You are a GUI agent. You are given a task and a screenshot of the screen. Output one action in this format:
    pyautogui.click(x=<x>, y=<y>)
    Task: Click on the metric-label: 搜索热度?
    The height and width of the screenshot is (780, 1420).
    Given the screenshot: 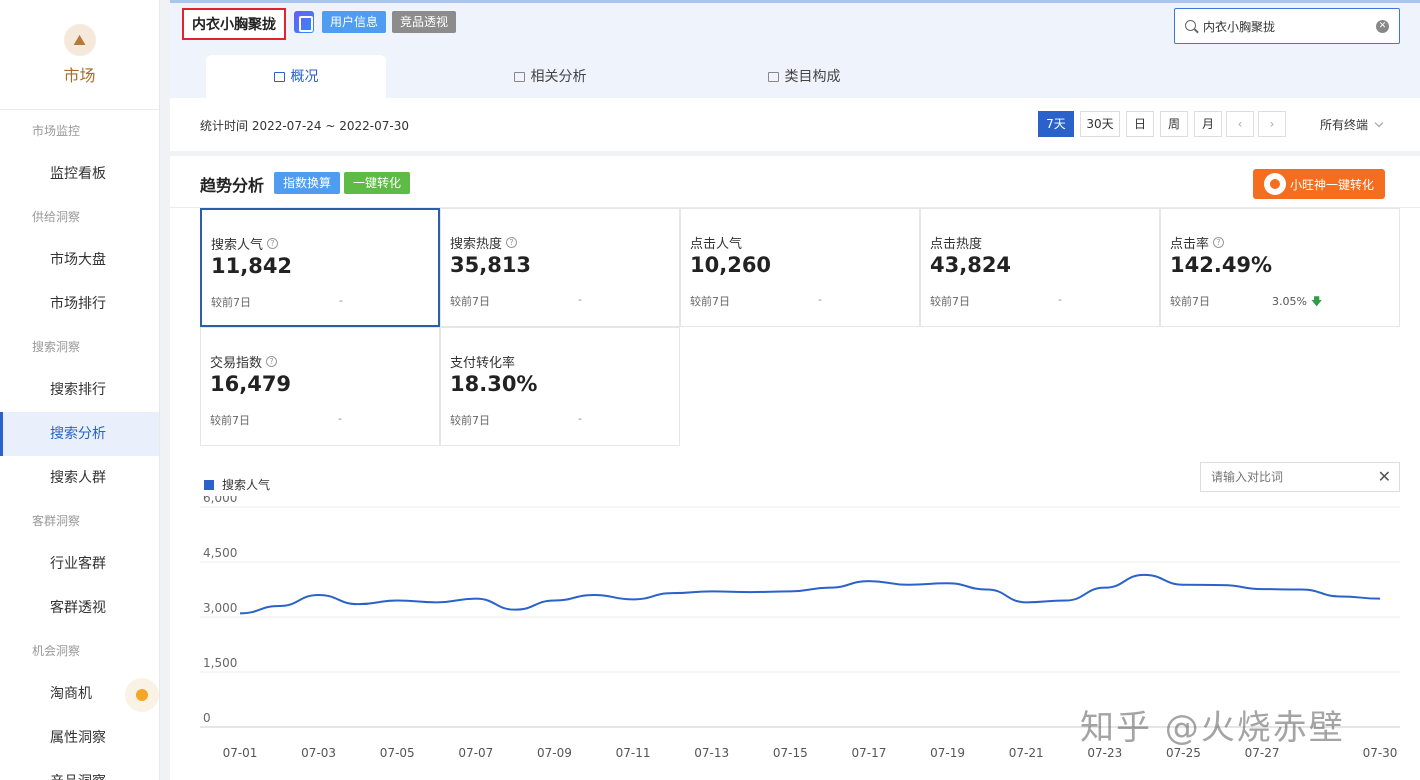 What is the action you would take?
    pyautogui.click(x=484, y=242)
    